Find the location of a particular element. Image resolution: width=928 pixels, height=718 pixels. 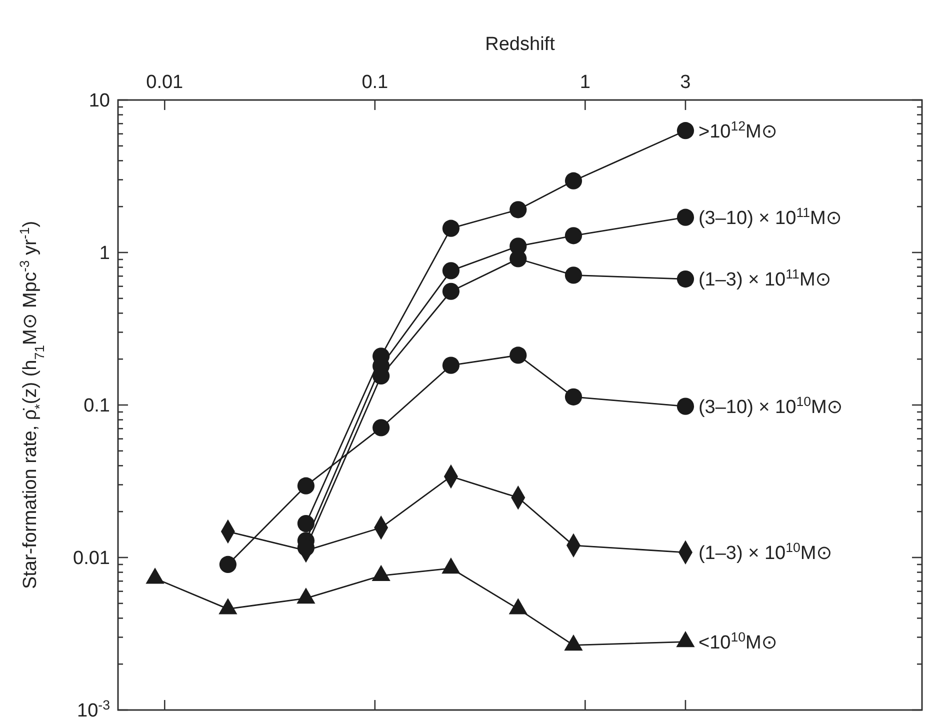

y-tick-label: 10 is located at coordinates (99, 101).